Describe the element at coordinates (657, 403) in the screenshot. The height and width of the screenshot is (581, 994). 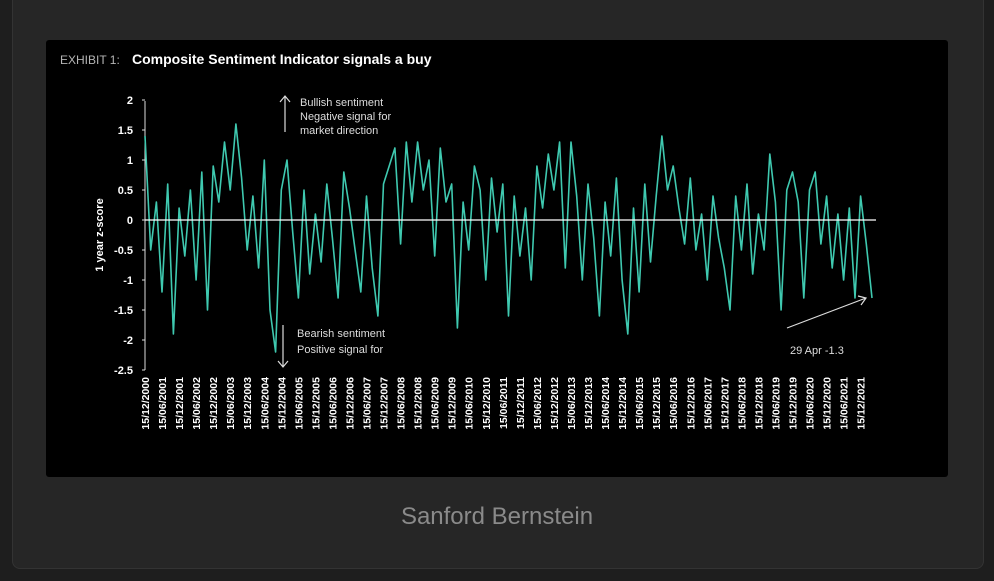
I see `x-tick-label: 15/12/2015` at that location.